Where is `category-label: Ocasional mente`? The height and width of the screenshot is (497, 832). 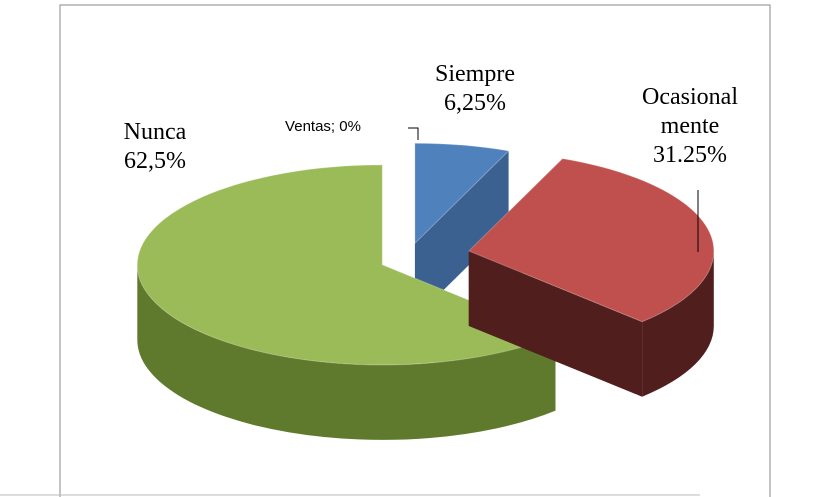
category-label: Ocasional mente is located at coordinates (690, 111).